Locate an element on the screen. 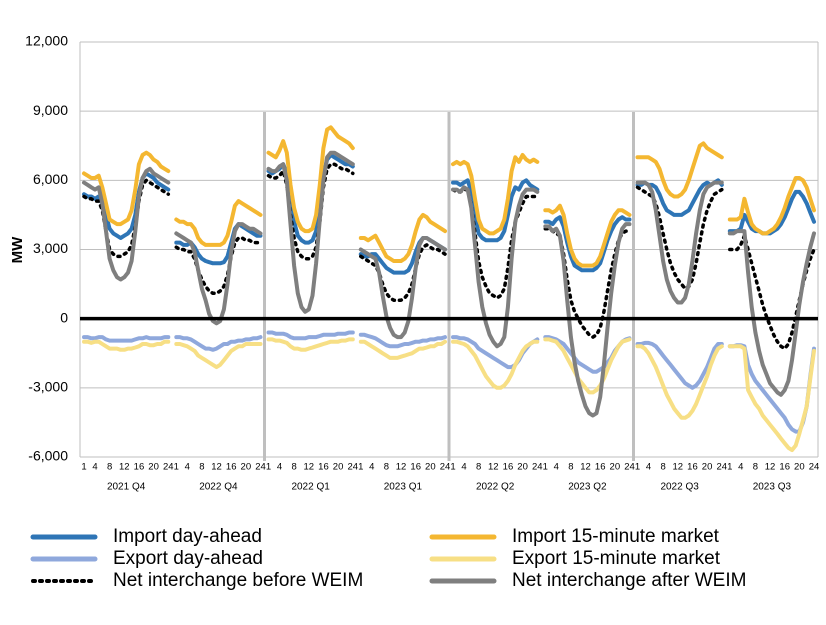  y-tick-label: 0 is located at coordinates (64, 317).